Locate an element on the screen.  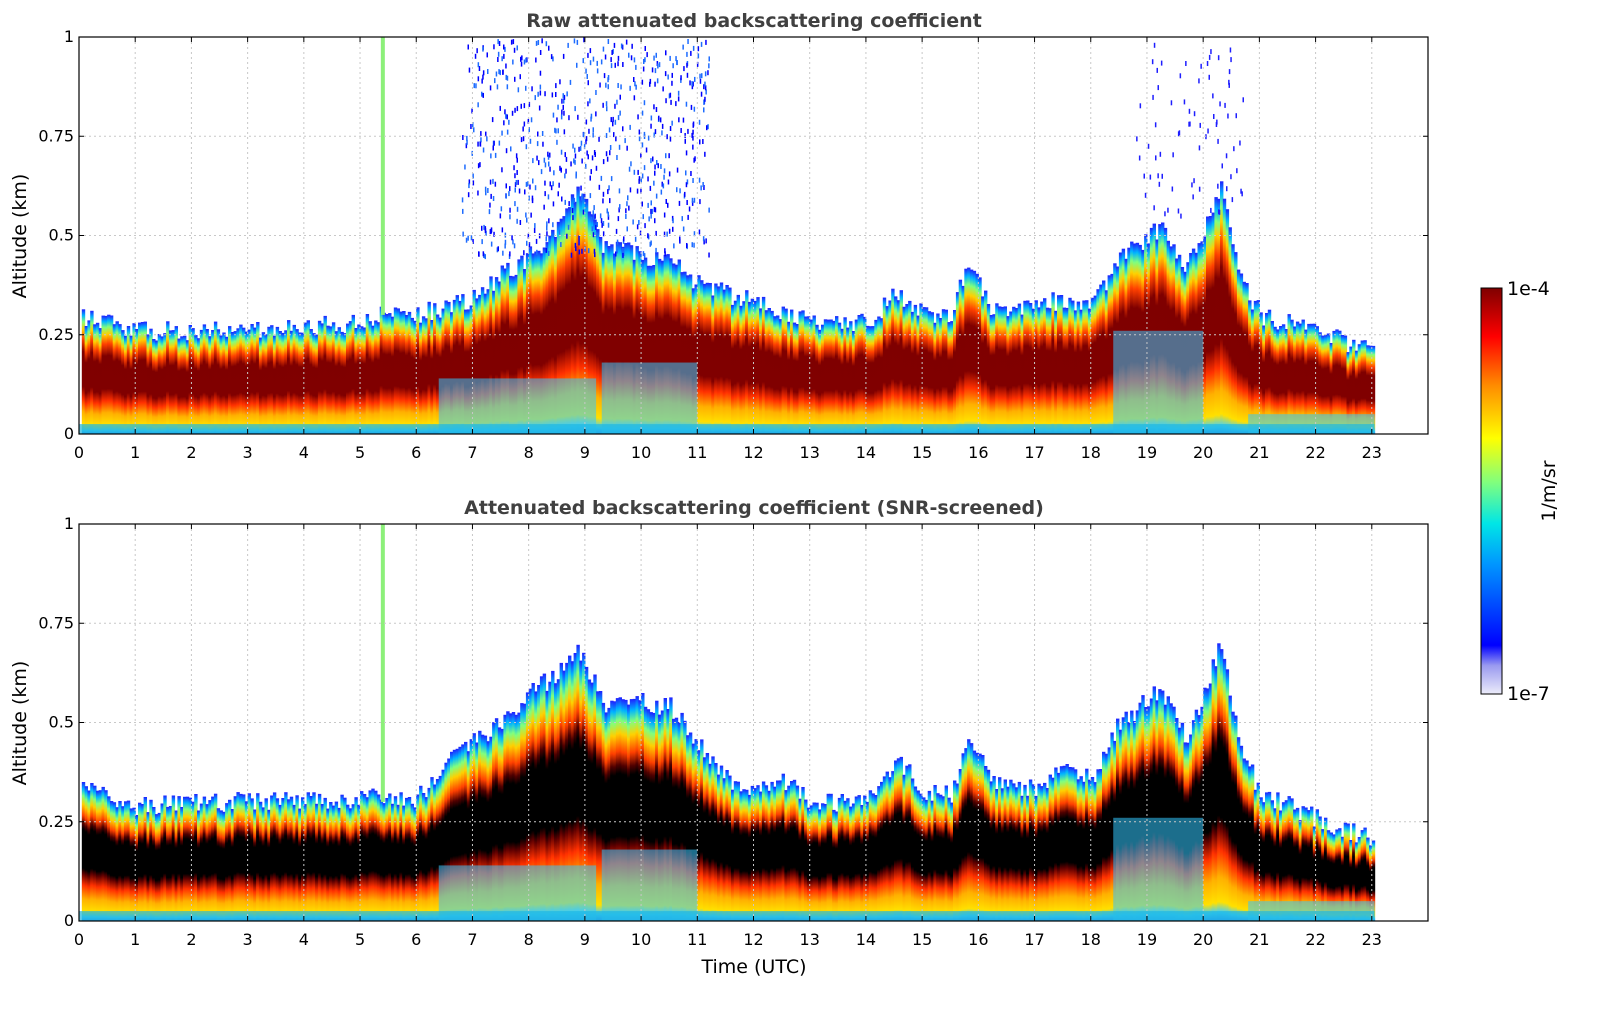
x-tick-label: 17 is located at coordinates (1034, 939).